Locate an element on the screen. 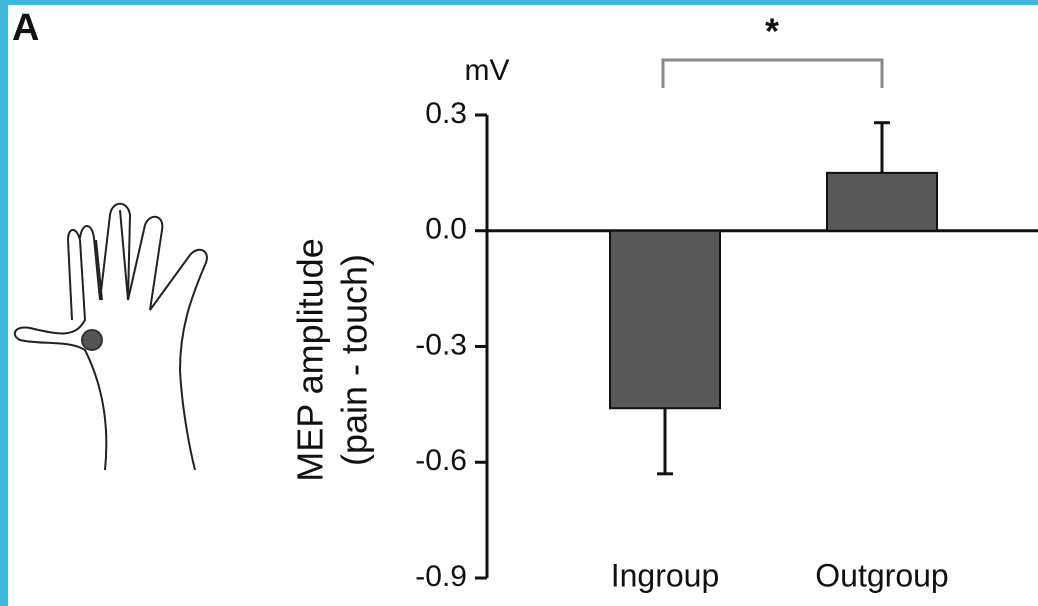 The image size is (1038, 606). hand-drawing is located at coordinates (110, 336).